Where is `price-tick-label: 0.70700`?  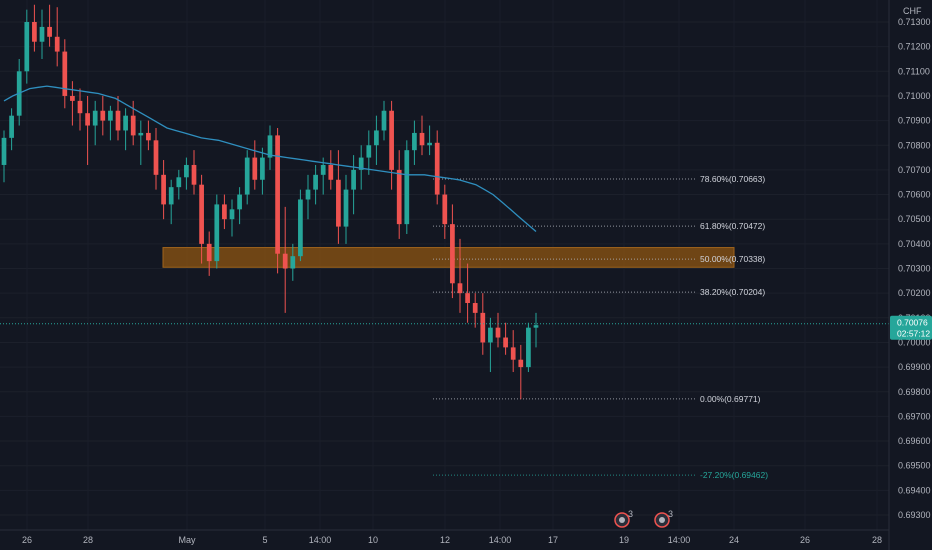 price-tick-label: 0.70700 is located at coordinates (914, 170).